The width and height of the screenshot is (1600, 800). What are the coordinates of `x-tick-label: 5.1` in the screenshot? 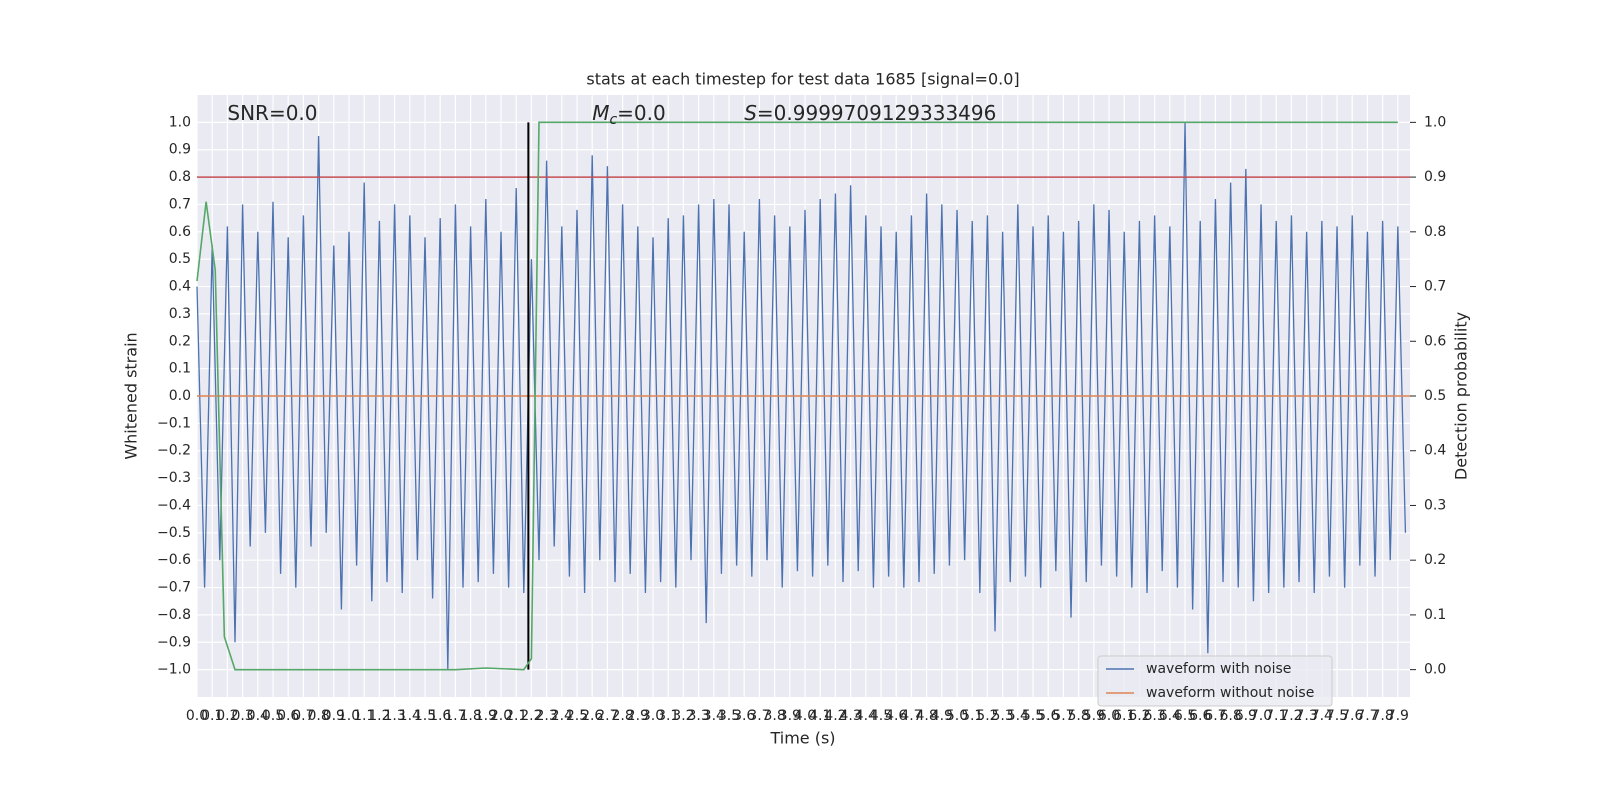 It's located at (972, 716).